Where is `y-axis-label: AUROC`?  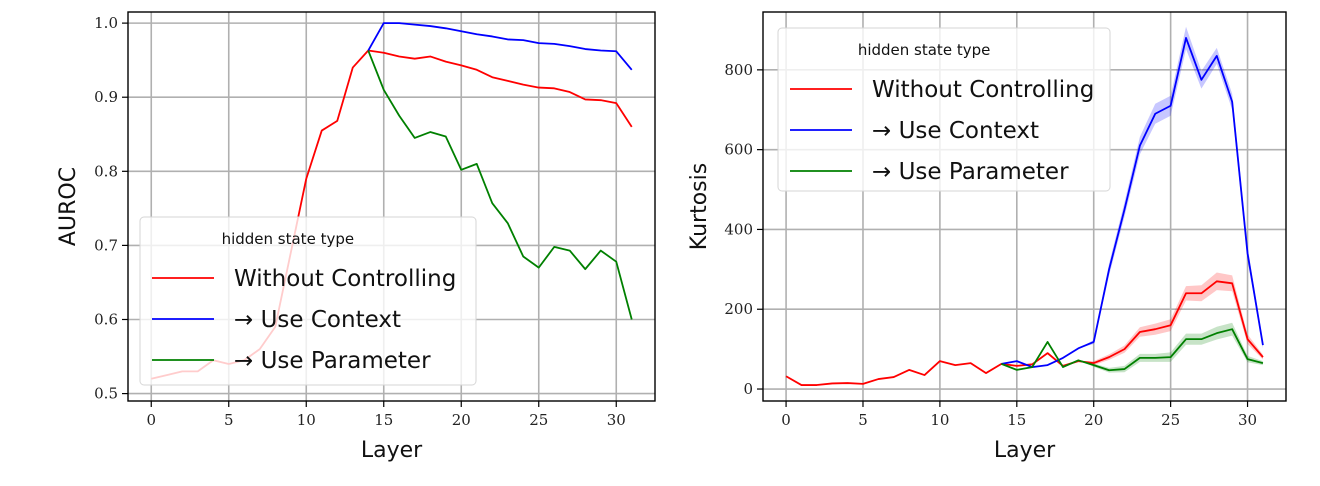
y-axis-label: AUROC is located at coordinates (68, 206).